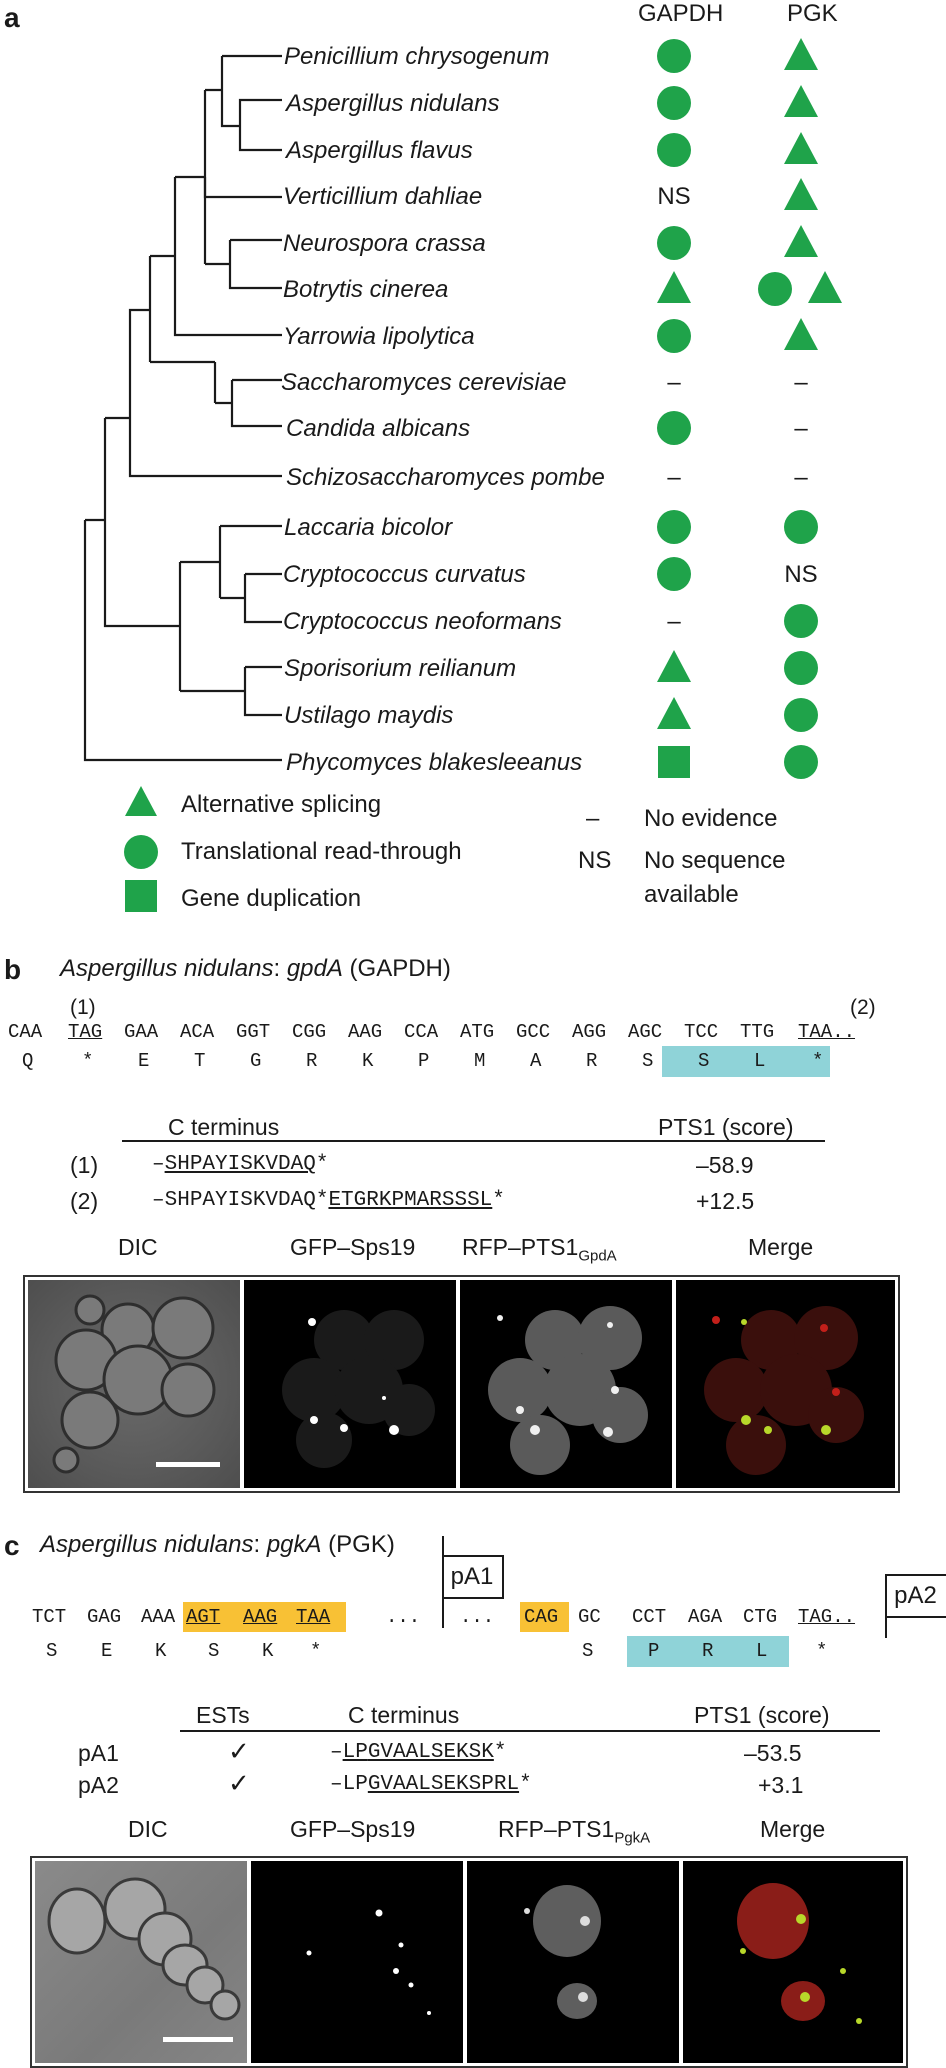  Describe the element at coordinates (443, 1582) in the screenshot. I see `pa1-divider` at that location.